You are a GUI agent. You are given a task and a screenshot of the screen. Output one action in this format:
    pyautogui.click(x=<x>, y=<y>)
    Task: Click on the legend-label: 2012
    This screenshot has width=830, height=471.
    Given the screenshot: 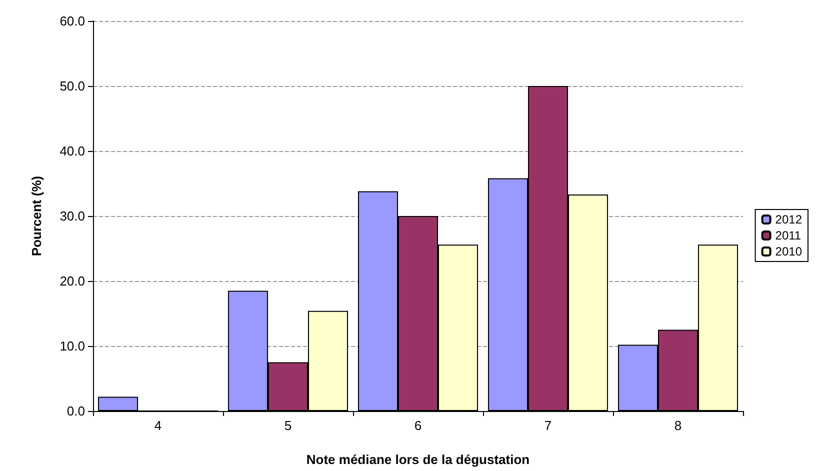 What is the action you would take?
    pyautogui.click(x=788, y=219)
    